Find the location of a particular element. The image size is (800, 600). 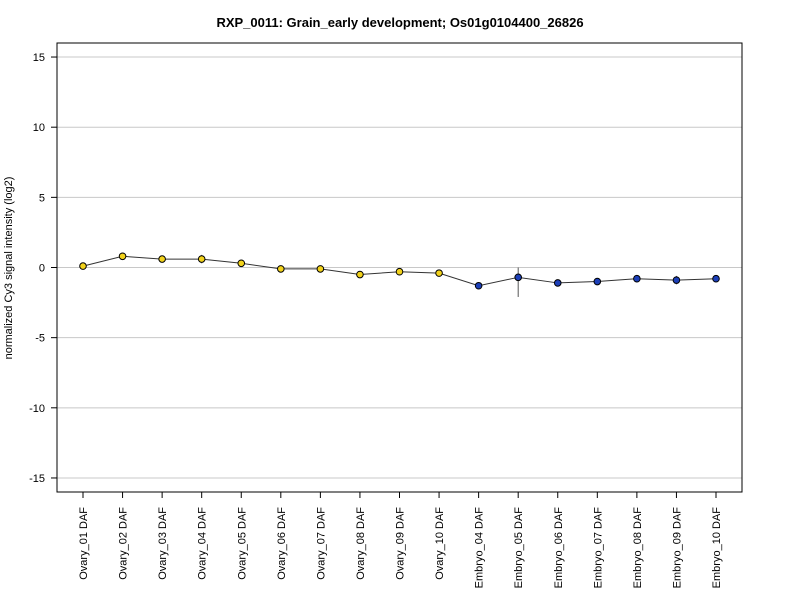

x-tick-label: Ovary_05 DAF is located at coordinates (242, 543).